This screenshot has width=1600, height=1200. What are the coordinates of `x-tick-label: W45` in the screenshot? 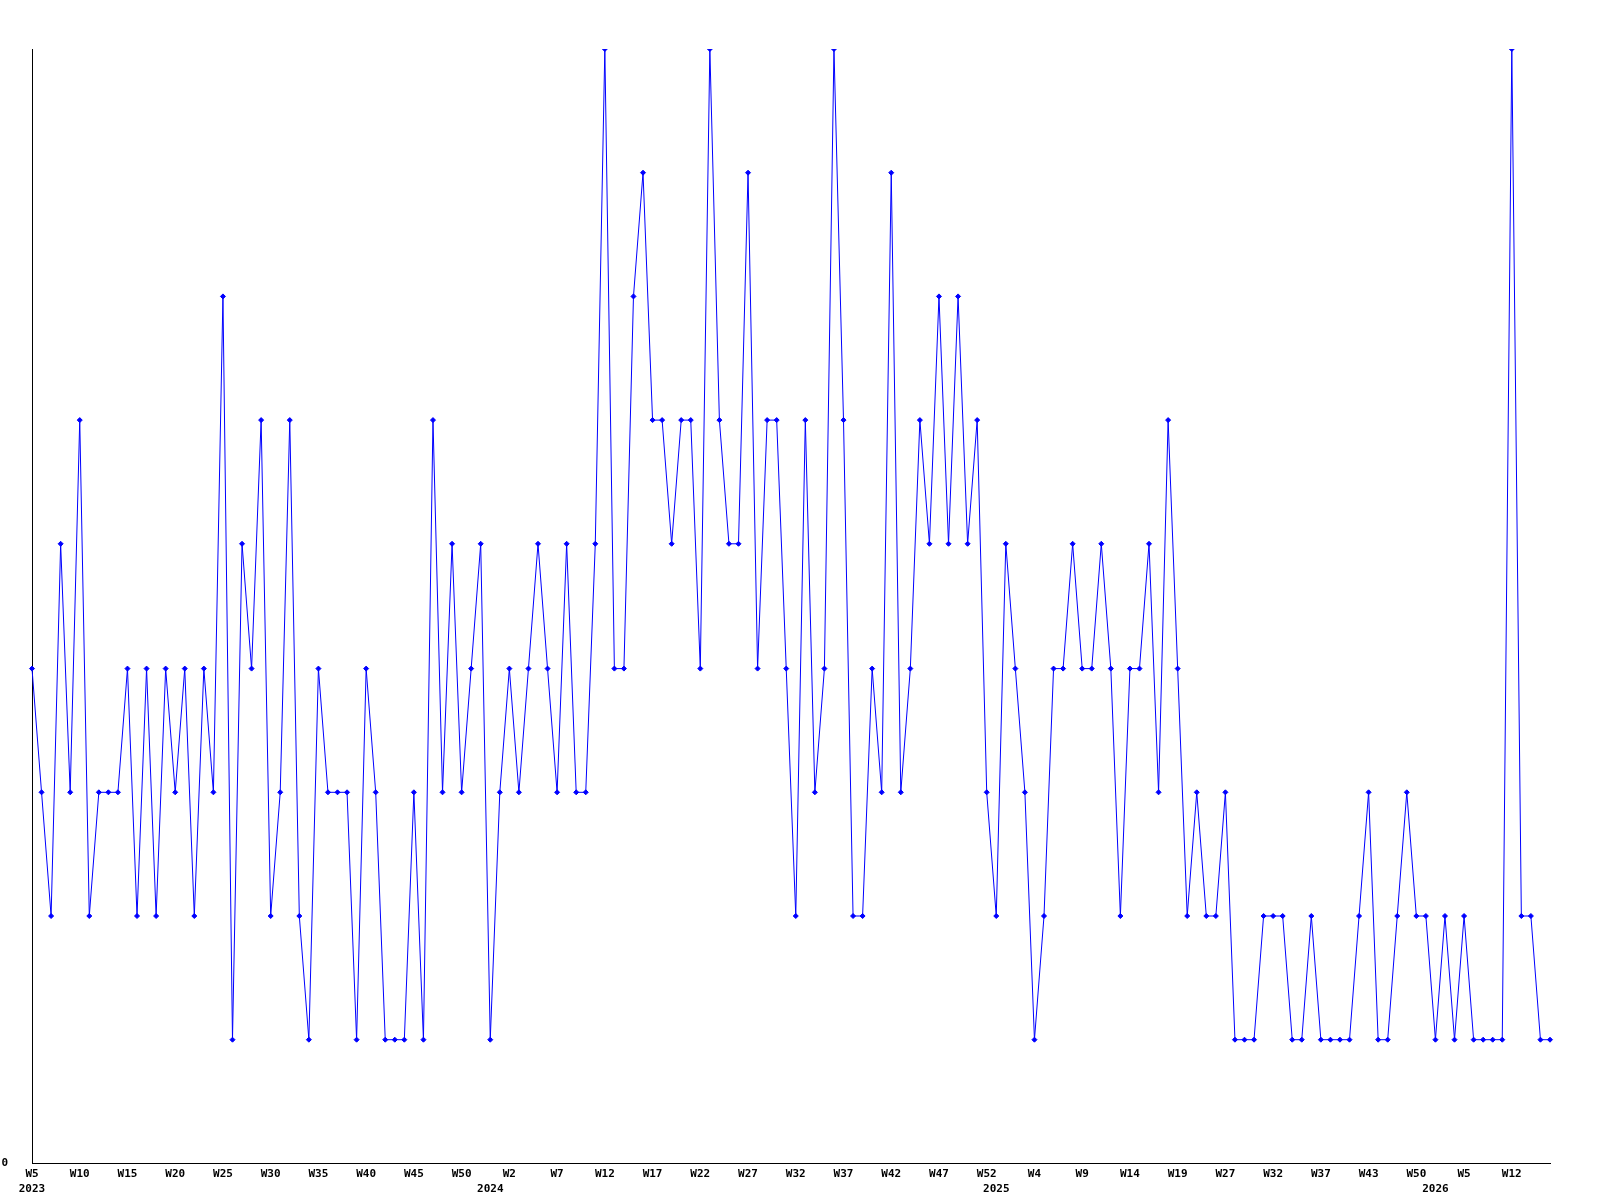 It's located at (413, 1174).